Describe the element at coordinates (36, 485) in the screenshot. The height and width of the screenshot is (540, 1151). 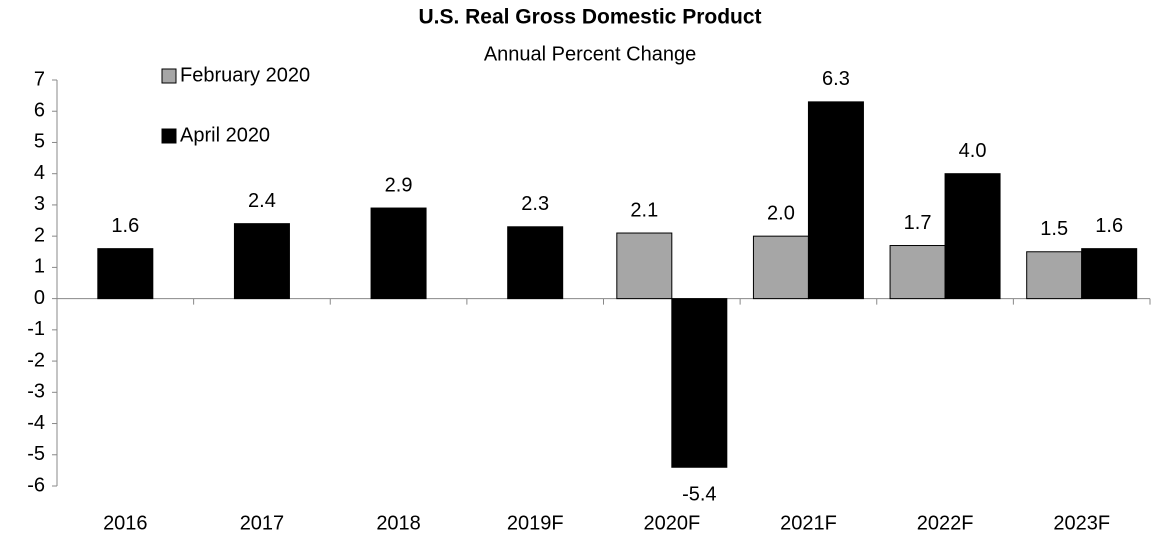
I see `y-tick-label: -6` at that location.